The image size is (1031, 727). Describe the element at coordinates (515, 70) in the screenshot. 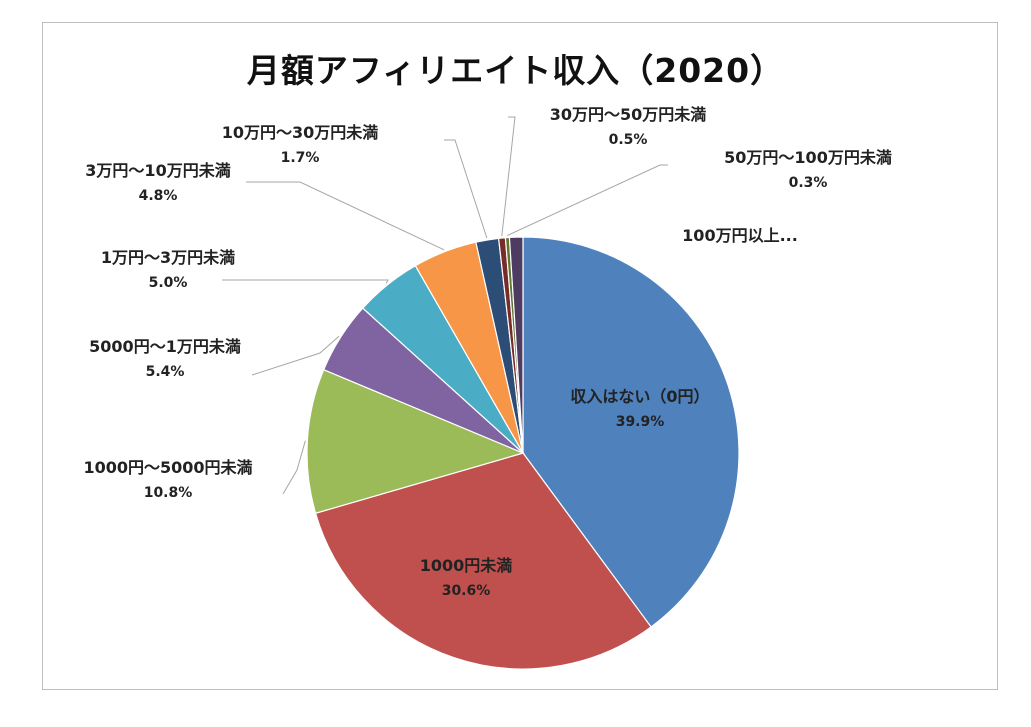

I see `chart-title: 月額アフィリエイト収入（2020）` at that location.